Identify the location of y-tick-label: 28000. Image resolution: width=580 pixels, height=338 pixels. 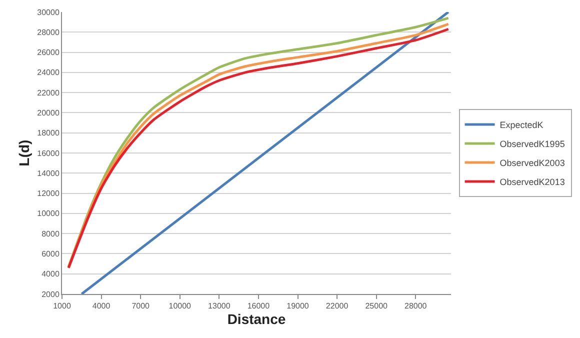
(48, 32).